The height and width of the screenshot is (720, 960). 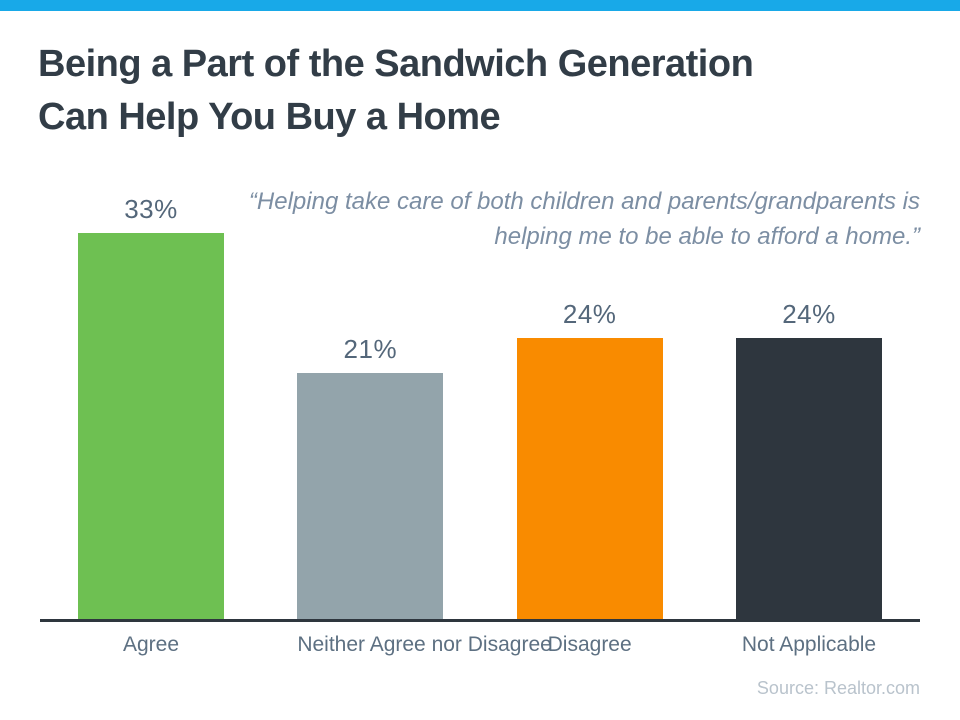 I want to click on x-axis-label: Not Applicable, so click(x=809, y=644).